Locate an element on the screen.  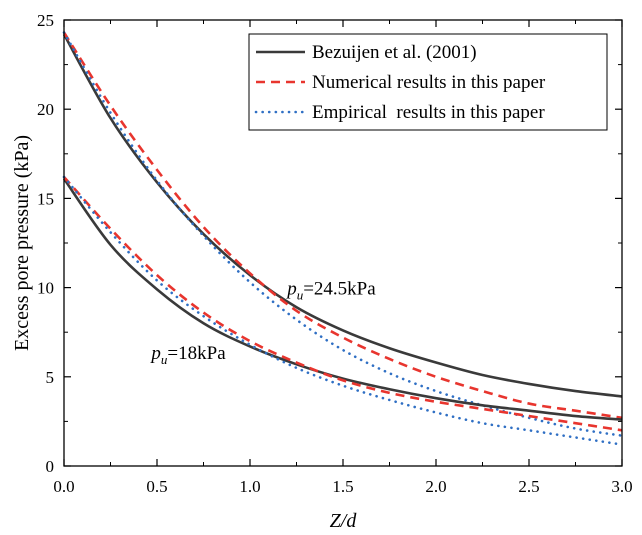
legend-entry-empirical: Empirical results in this paper is located at coordinates (399, 112).